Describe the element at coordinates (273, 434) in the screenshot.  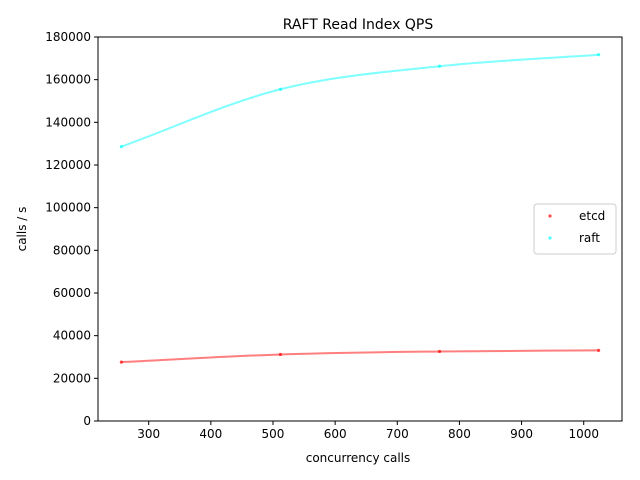
I see `x-tick-label: 500` at that location.